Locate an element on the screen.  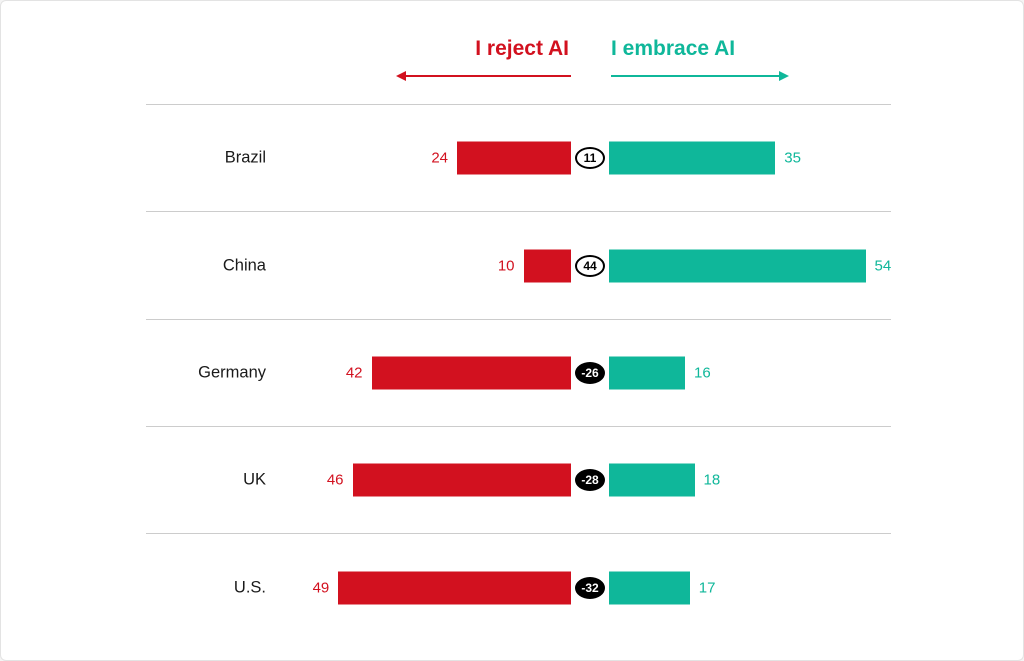
reject-bar-group: 10 is located at coordinates (534, 266).